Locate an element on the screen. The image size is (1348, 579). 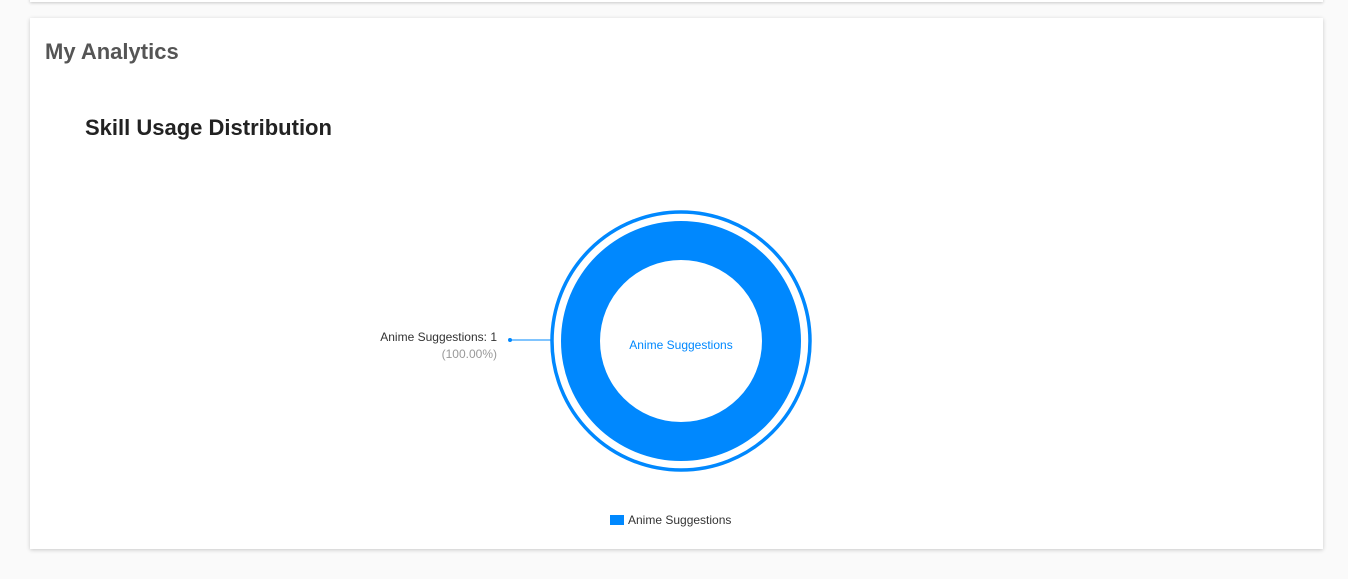
pie-slice is located at coordinates (681, 341).